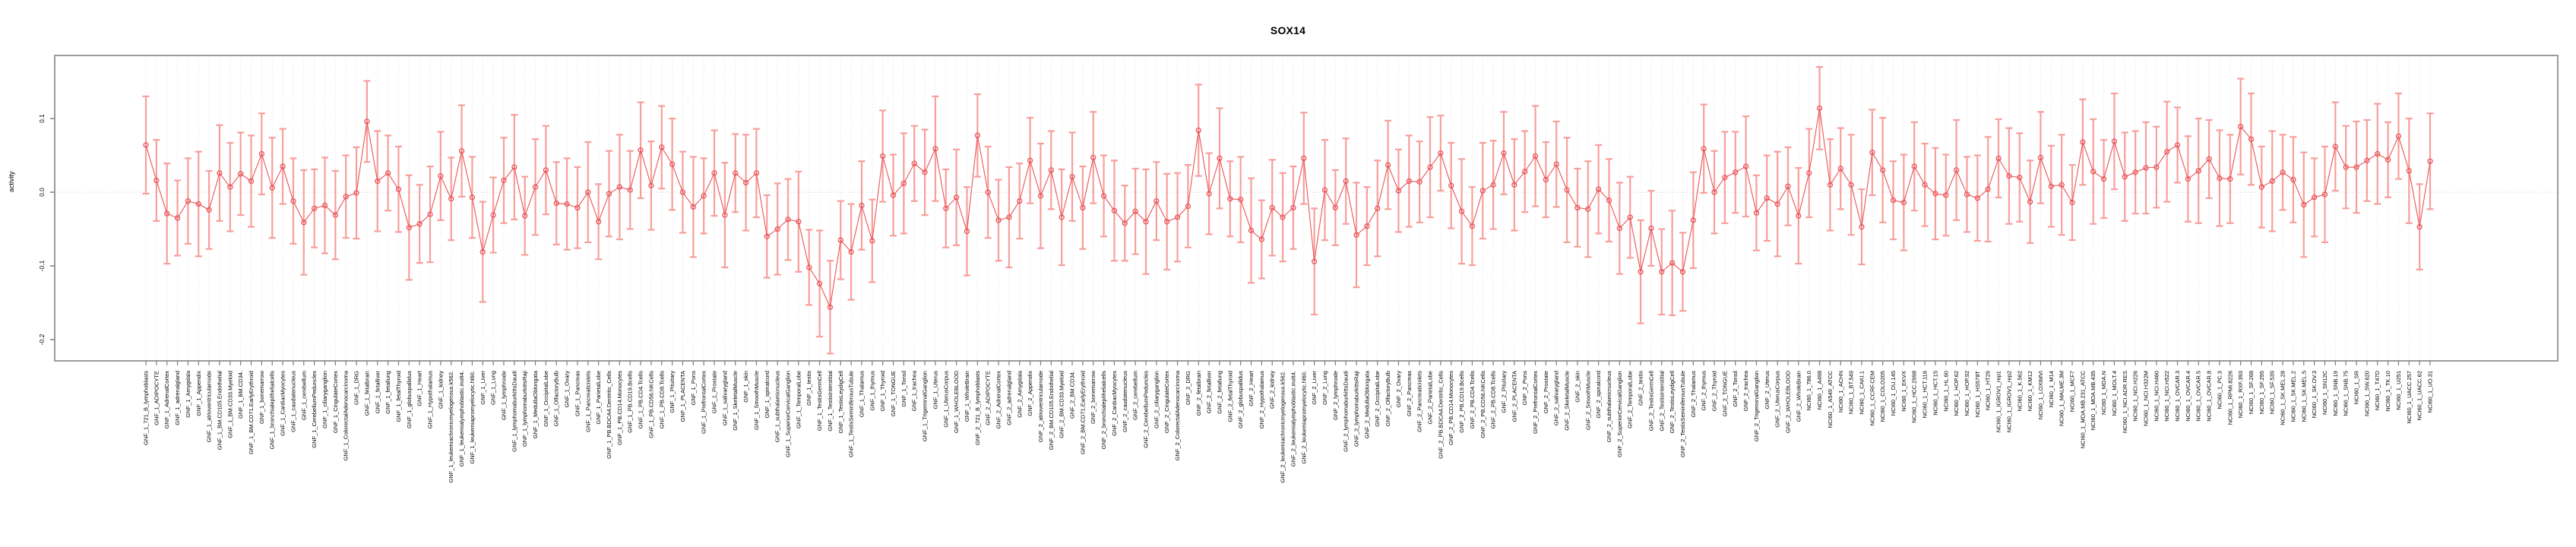 Image resolution: width=2576 pixels, height=547 pixels. I want to click on x-tick-label: GNF_1_subthalamicnucleus, so click(777, 406).